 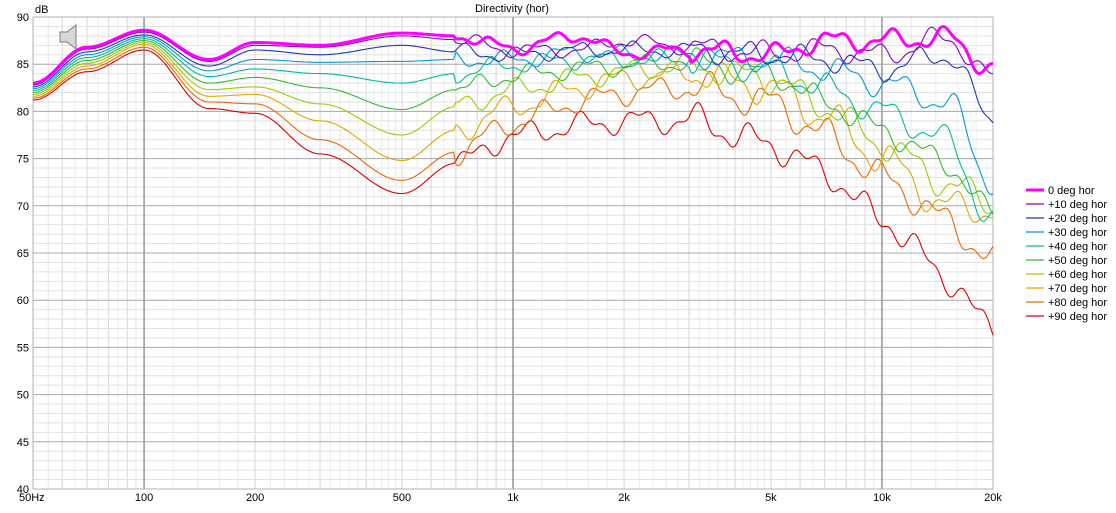 What do you see at coordinates (68, 37) in the screenshot?
I see `speaker-icon` at bounding box center [68, 37].